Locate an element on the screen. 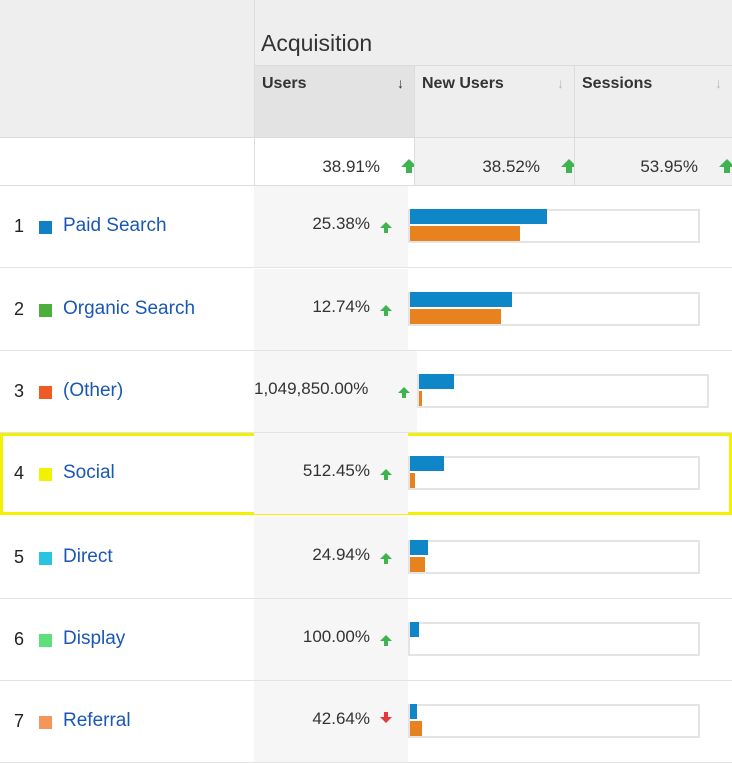  table-row: 24.94% 5 Direct is located at coordinates (366, 558).